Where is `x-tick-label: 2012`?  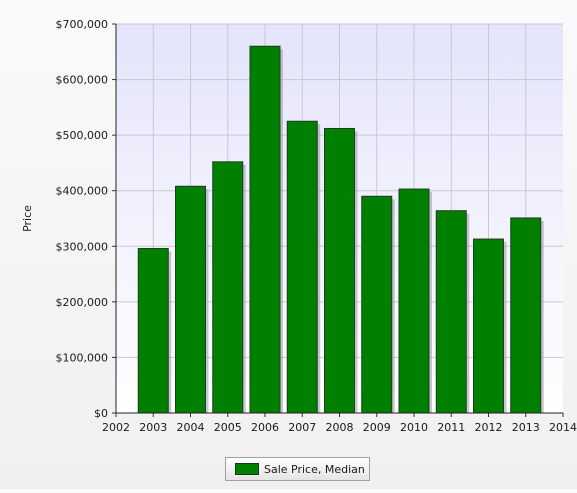 x-tick-label: 2012 is located at coordinates (489, 427).